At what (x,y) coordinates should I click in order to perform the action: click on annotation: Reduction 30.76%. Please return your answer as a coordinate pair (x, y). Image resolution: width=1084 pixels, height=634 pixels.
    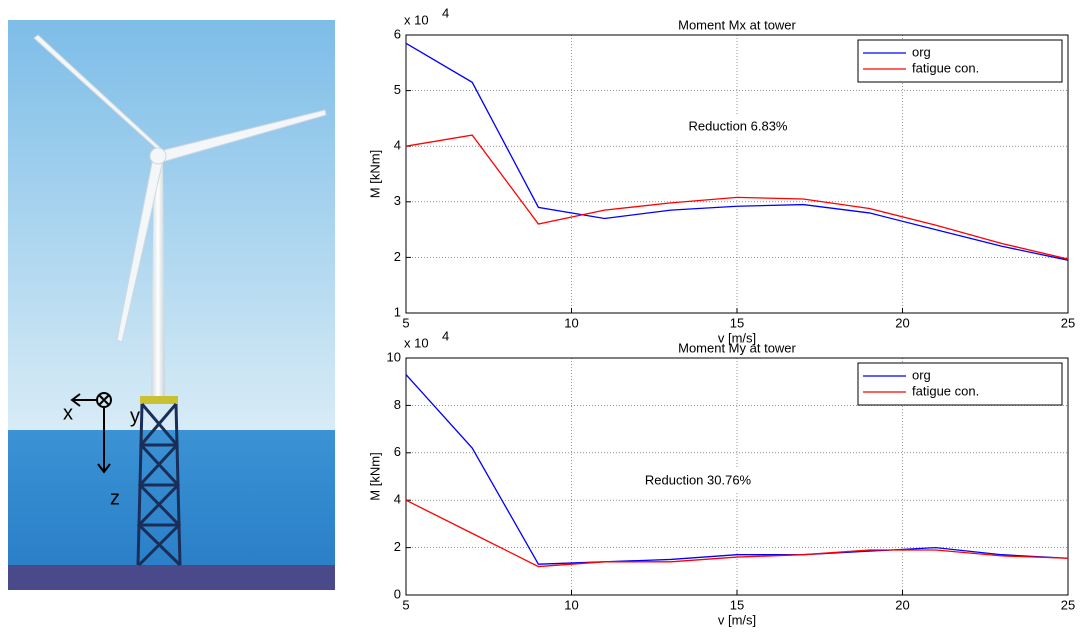
    Looking at the image, I should click on (698, 479).